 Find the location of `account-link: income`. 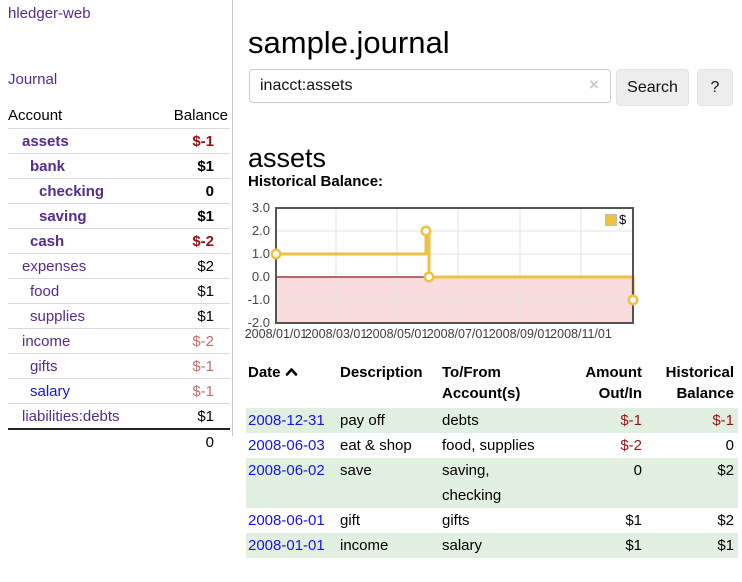

account-link: income is located at coordinates (46, 341).